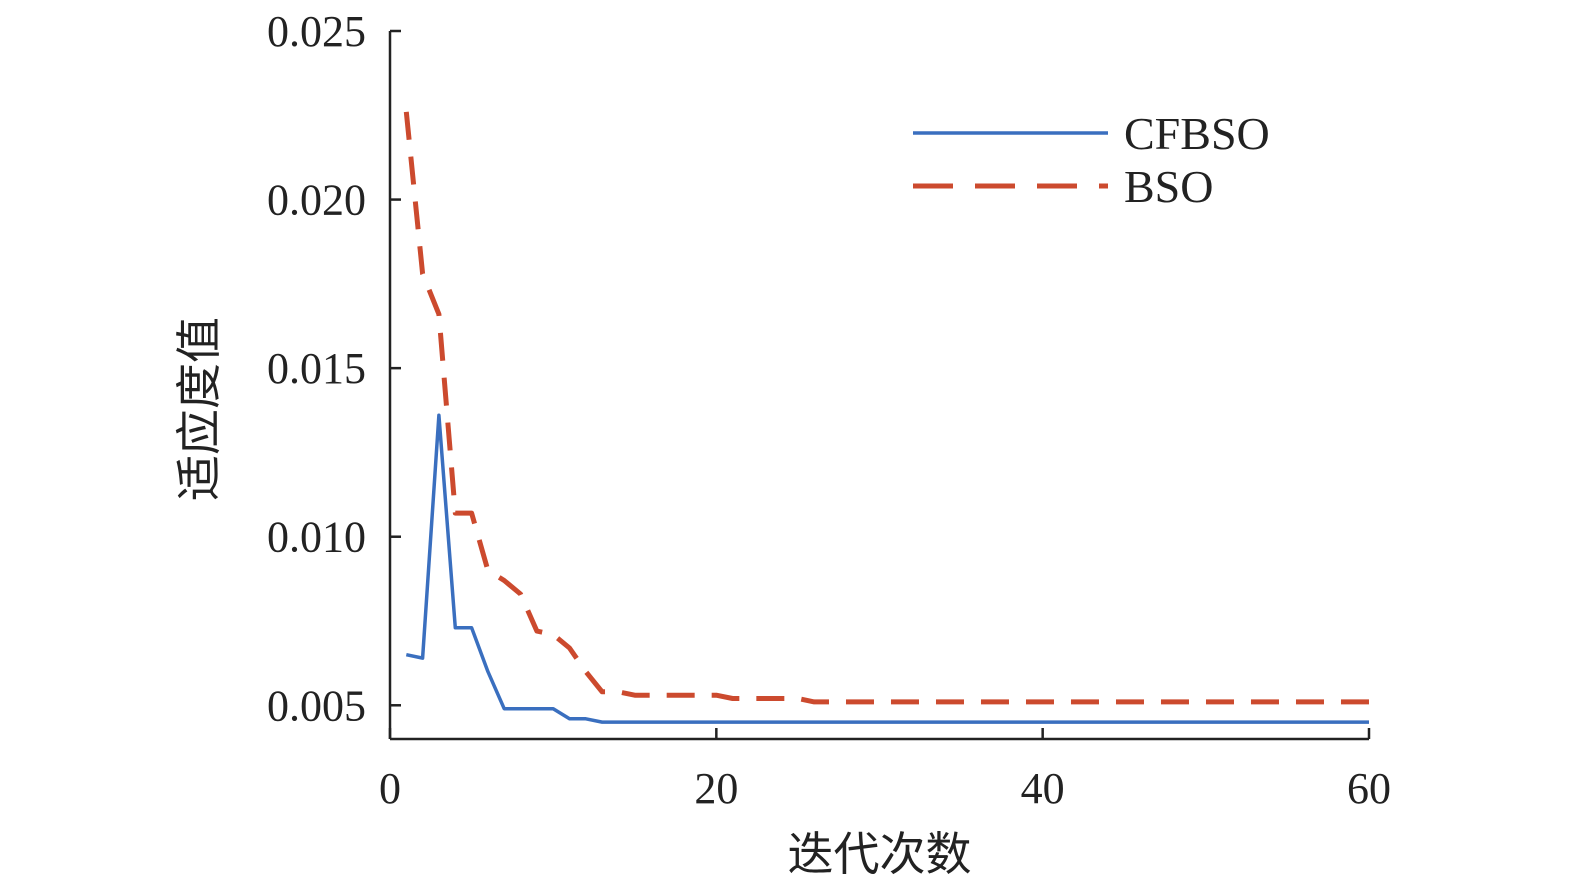 This screenshot has width=1575, height=892. What do you see at coordinates (716, 788) in the screenshot?
I see `x-tick-label: 20` at bounding box center [716, 788].